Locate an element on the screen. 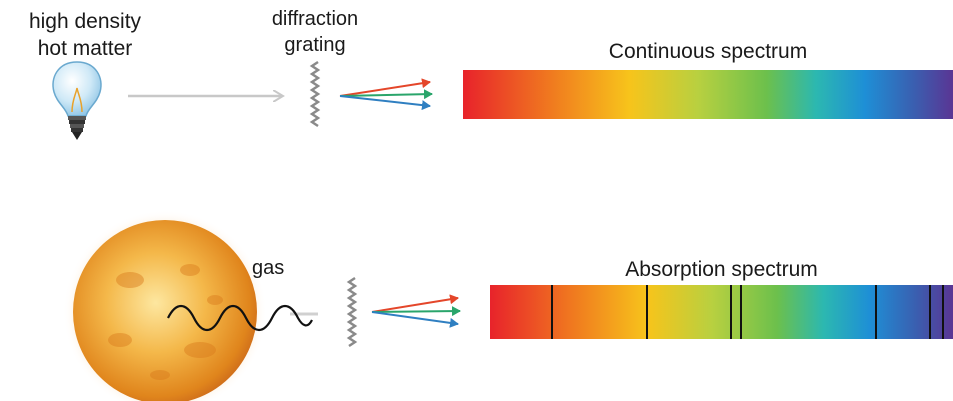 The image size is (953, 401). sun-icon is located at coordinates (165, 305).